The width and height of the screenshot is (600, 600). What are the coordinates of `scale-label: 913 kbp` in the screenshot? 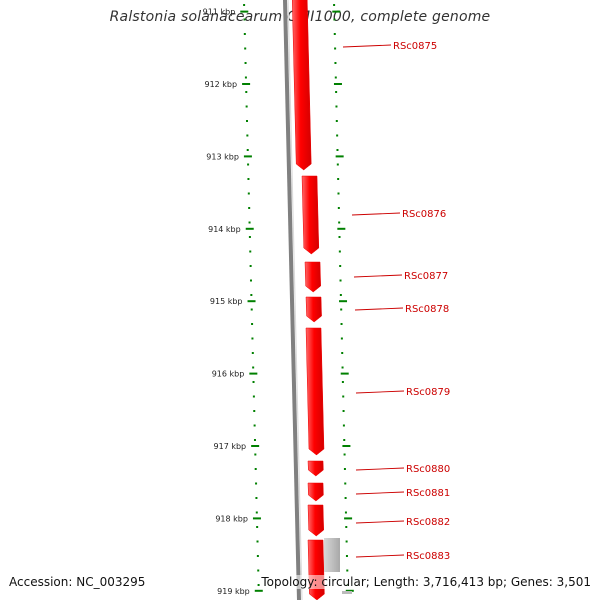 It's located at (222, 156).